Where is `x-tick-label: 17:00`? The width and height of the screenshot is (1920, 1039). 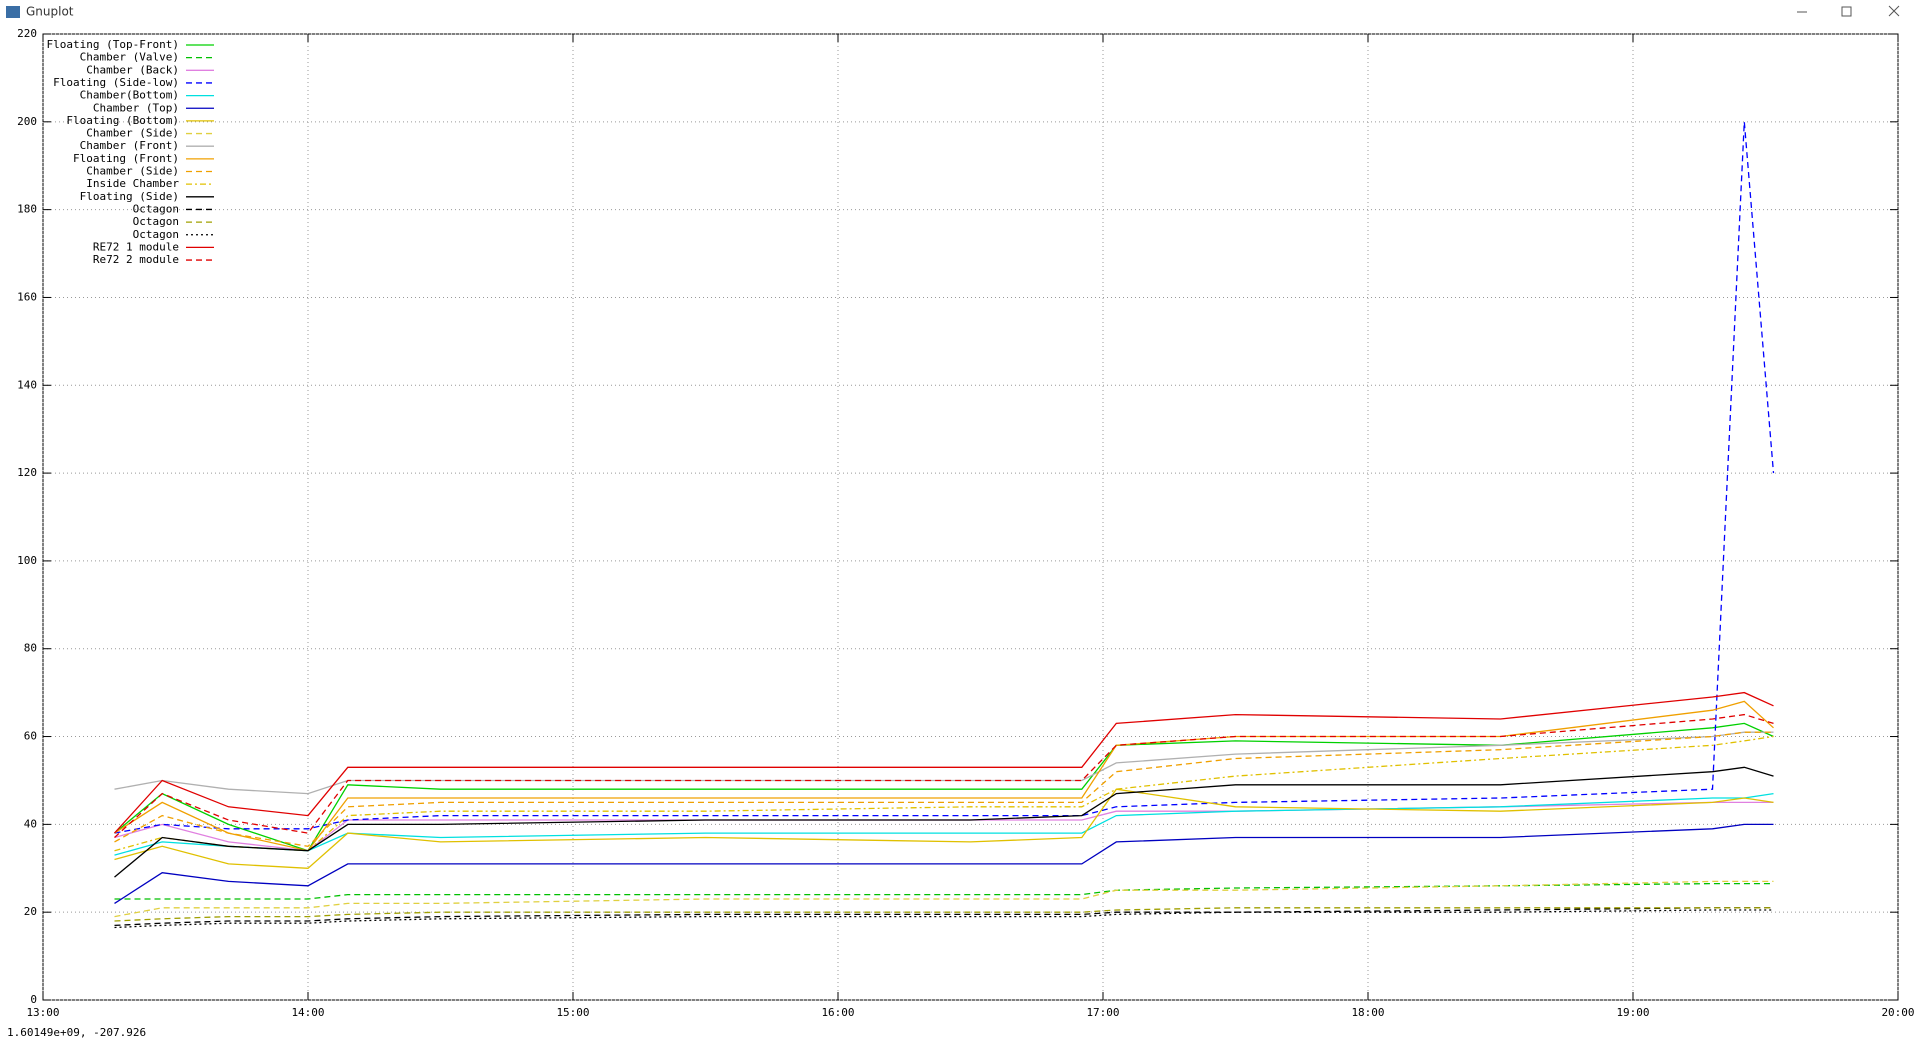 x-tick-label: 17:00 is located at coordinates (1102, 1012).